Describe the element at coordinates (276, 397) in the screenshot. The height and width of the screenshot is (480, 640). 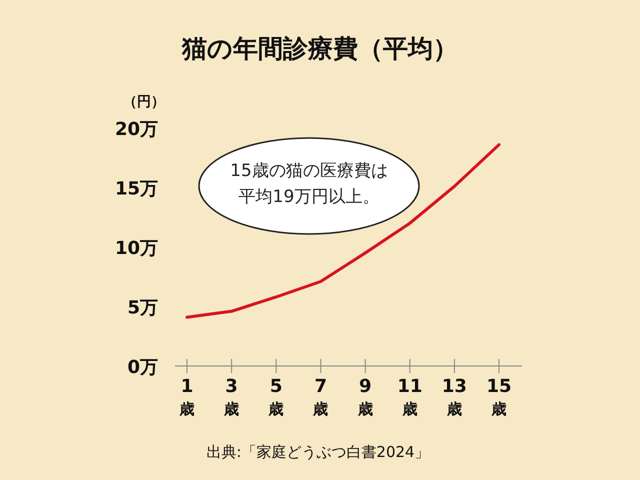
I see `x-tick-label: 5歳` at that location.